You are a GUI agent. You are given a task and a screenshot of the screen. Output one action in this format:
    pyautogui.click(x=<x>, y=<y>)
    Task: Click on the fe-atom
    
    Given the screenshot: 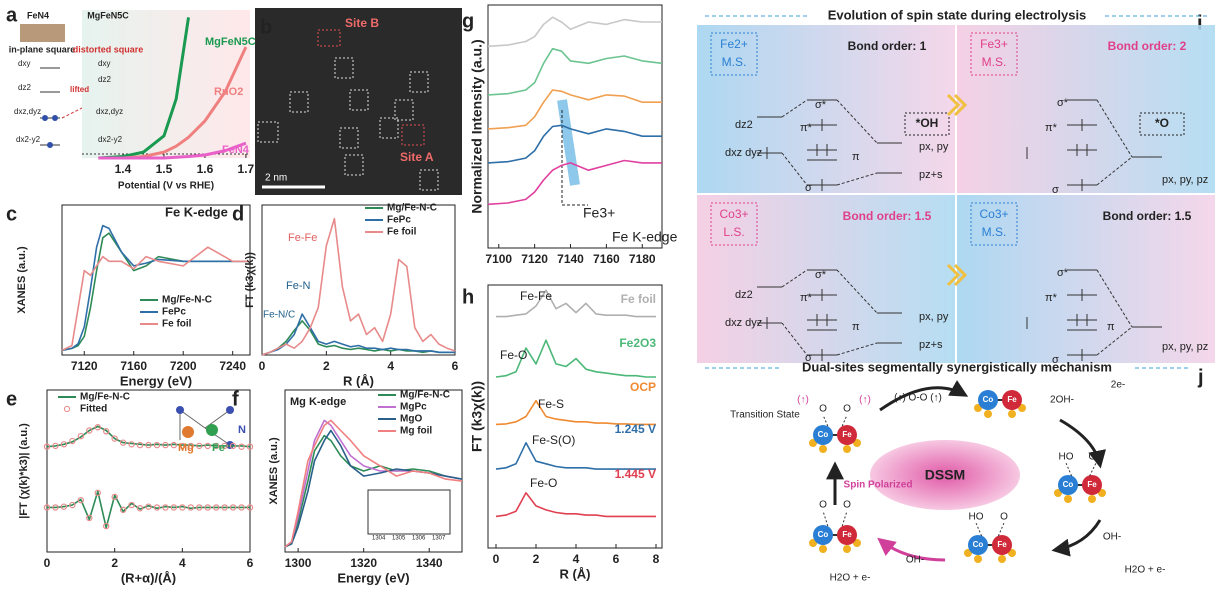 What is the action you would take?
    pyautogui.click(x=1012, y=400)
    